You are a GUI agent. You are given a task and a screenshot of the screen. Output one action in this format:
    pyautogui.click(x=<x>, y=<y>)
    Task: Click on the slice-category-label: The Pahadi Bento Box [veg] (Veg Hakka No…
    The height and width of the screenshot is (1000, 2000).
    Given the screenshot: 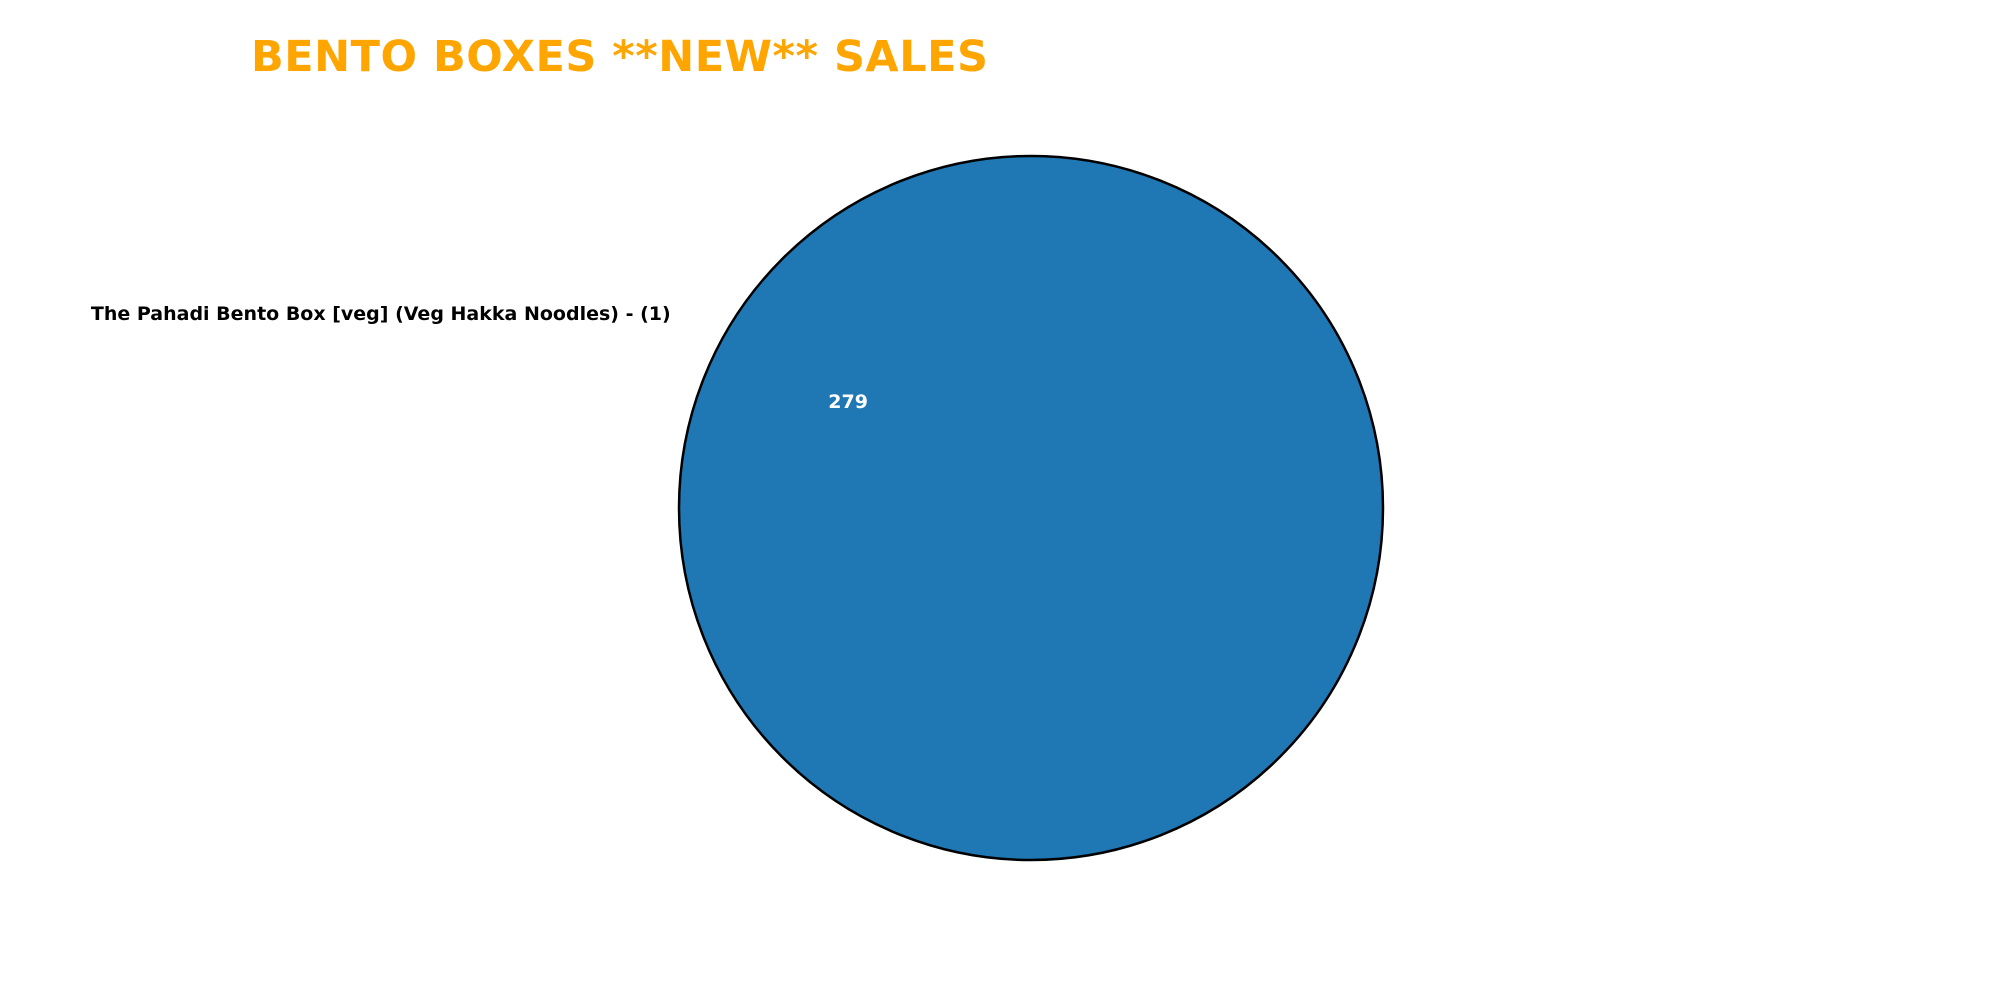 What is the action you would take?
    pyautogui.click(x=381, y=314)
    